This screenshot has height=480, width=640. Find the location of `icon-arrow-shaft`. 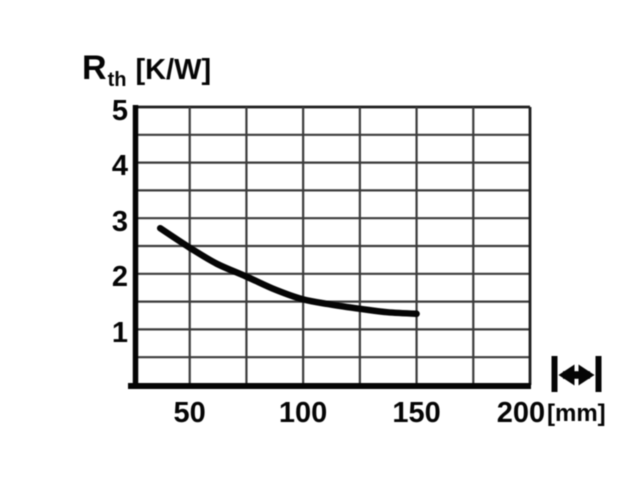

icon-arrow-shaft is located at coordinates (576, 375).